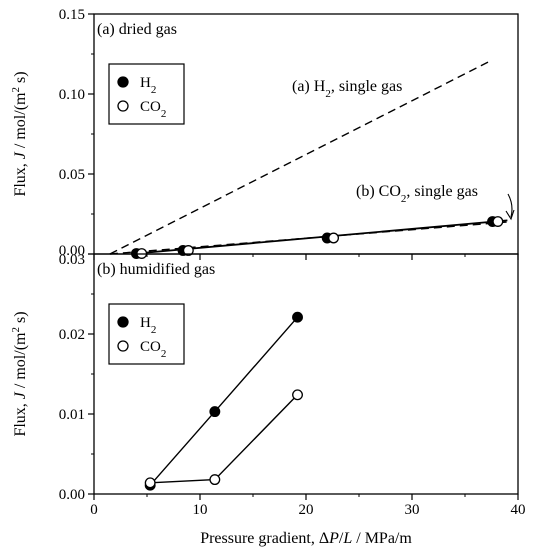 The width and height of the screenshot is (534, 550). Describe the element at coordinates (412, 510) in the screenshot. I see `x-tick-label: 30` at that location.